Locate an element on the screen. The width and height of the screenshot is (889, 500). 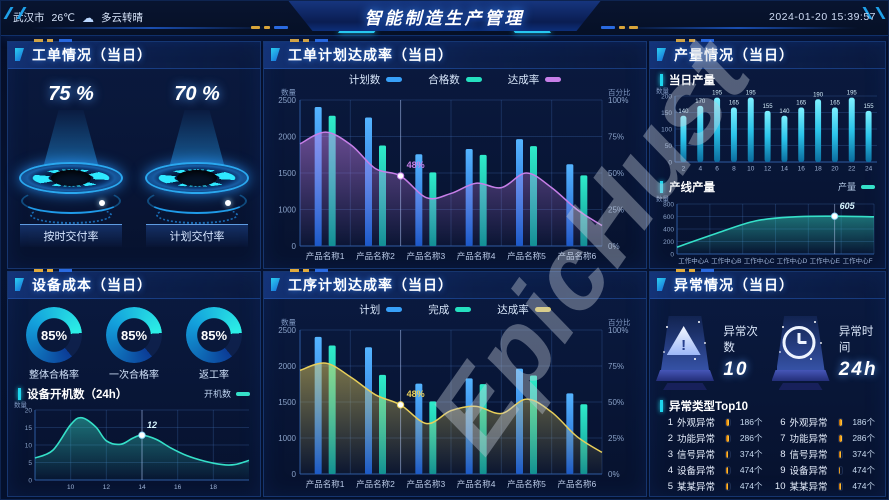
svg-text: 工作中心F is located at coordinates (858, 260).